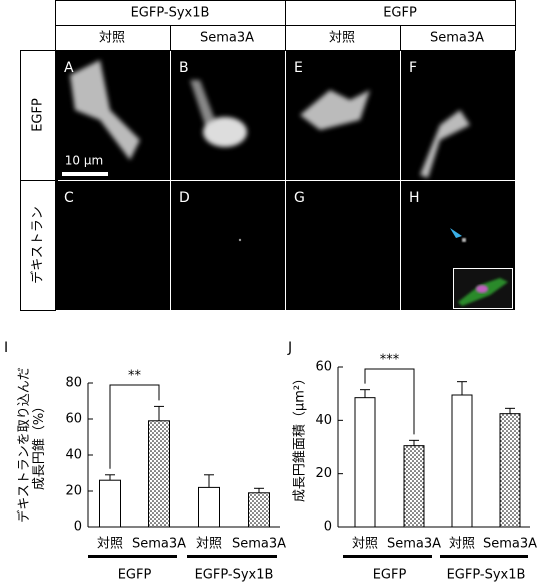 This screenshot has width=550, height=583. Describe the element at coordinates (184, 68) in the screenshot. I see `panel-letter: B` at that location.